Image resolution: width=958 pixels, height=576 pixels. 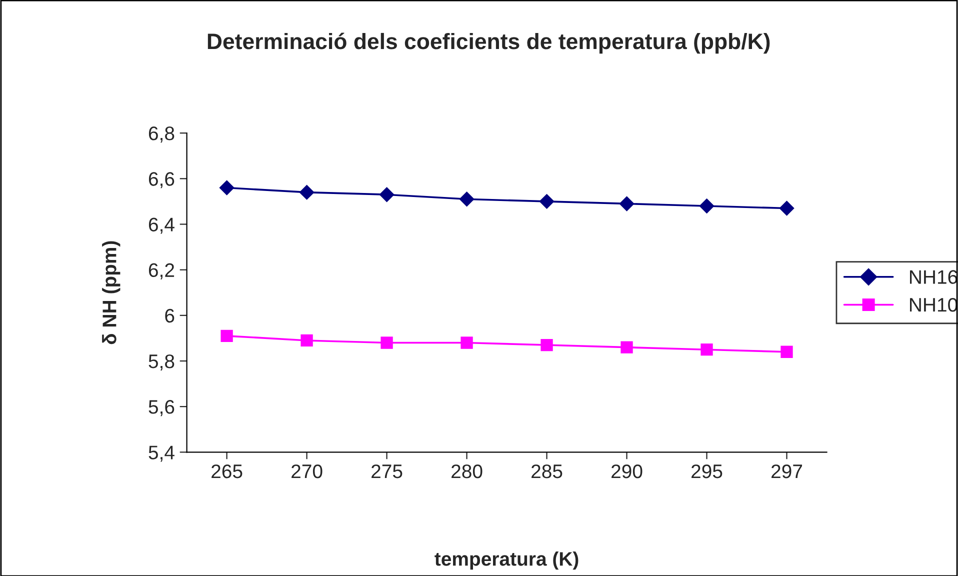 What do you see at coordinates (227, 471) in the screenshot?
I see `x-tick-label: 265` at bounding box center [227, 471].